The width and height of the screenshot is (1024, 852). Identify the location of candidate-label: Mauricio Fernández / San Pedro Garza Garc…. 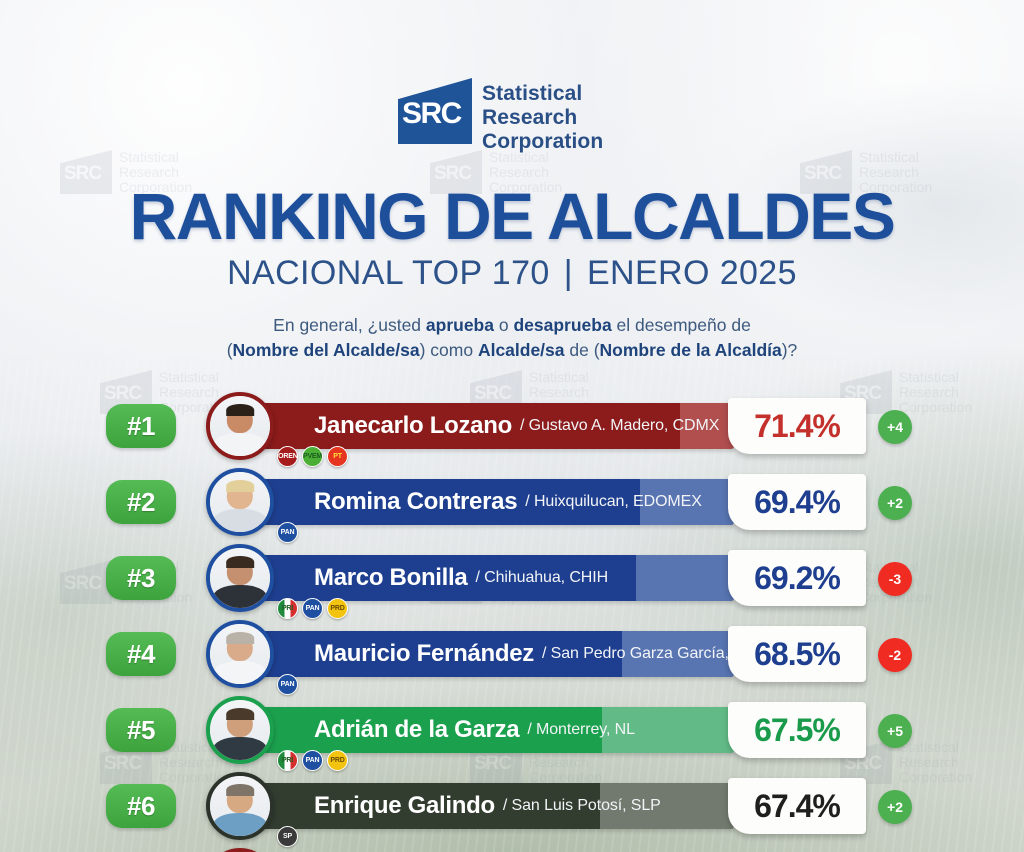
(524, 654).